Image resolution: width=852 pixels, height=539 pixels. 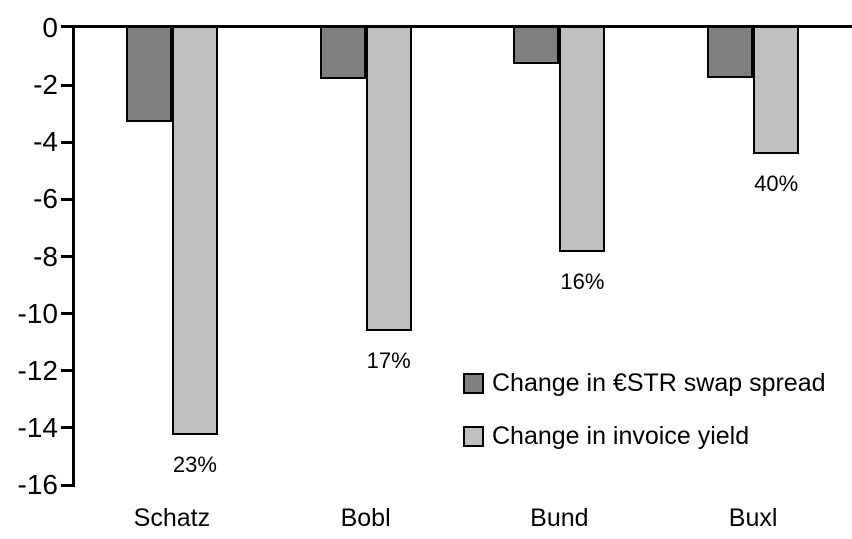 What do you see at coordinates (194, 232) in the screenshot?
I see `bar-invoice-yield-schatz` at bounding box center [194, 232].